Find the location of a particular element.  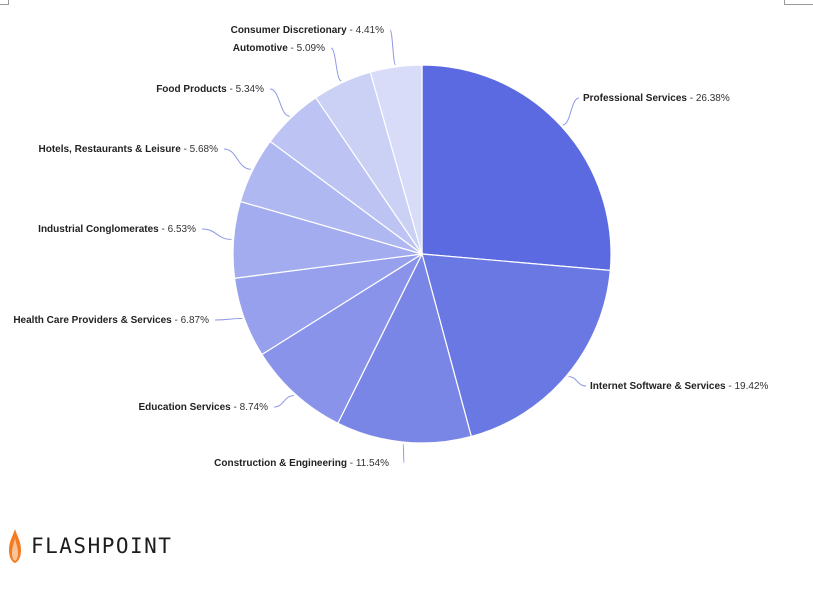

slice-percent: - 6.53% is located at coordinates (177, 229).